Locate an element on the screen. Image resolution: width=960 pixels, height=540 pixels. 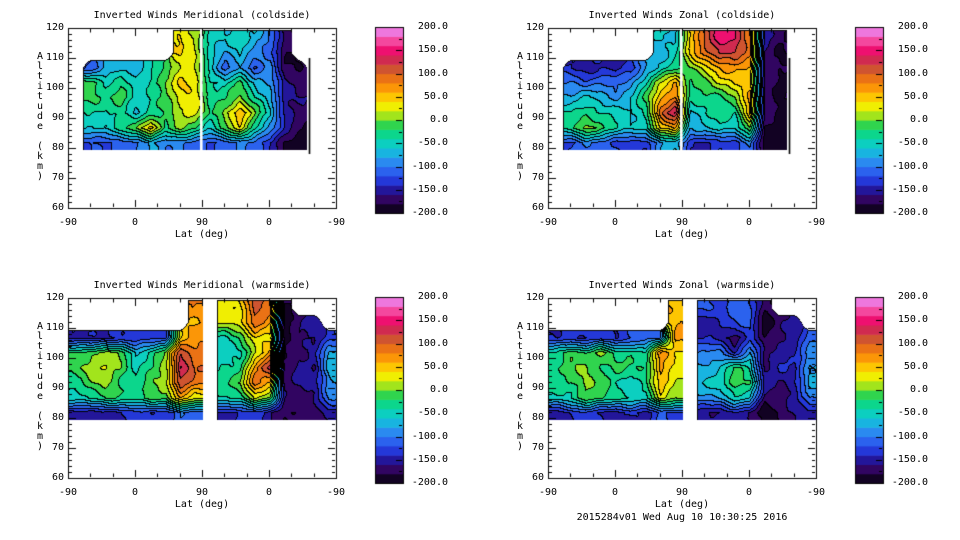
x-tick-label: 90 is located at coordinates (202, 492).